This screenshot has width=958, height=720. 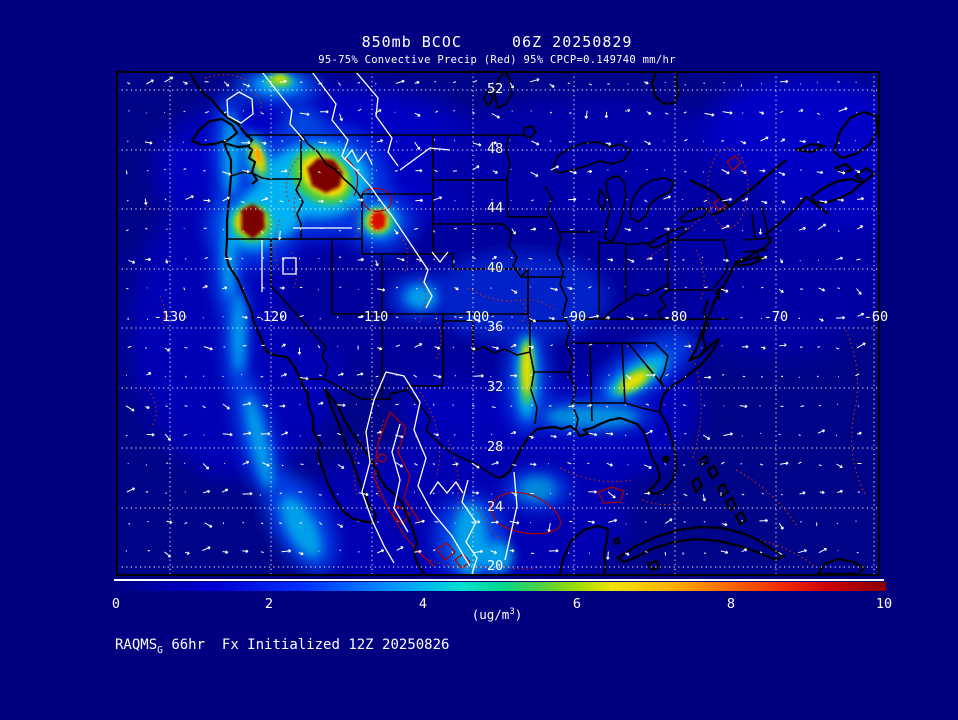 What do you see at coordinates (136, 645) in the screenshot?
I see `model-name: RAQMS` at bounding box center [136, 645].